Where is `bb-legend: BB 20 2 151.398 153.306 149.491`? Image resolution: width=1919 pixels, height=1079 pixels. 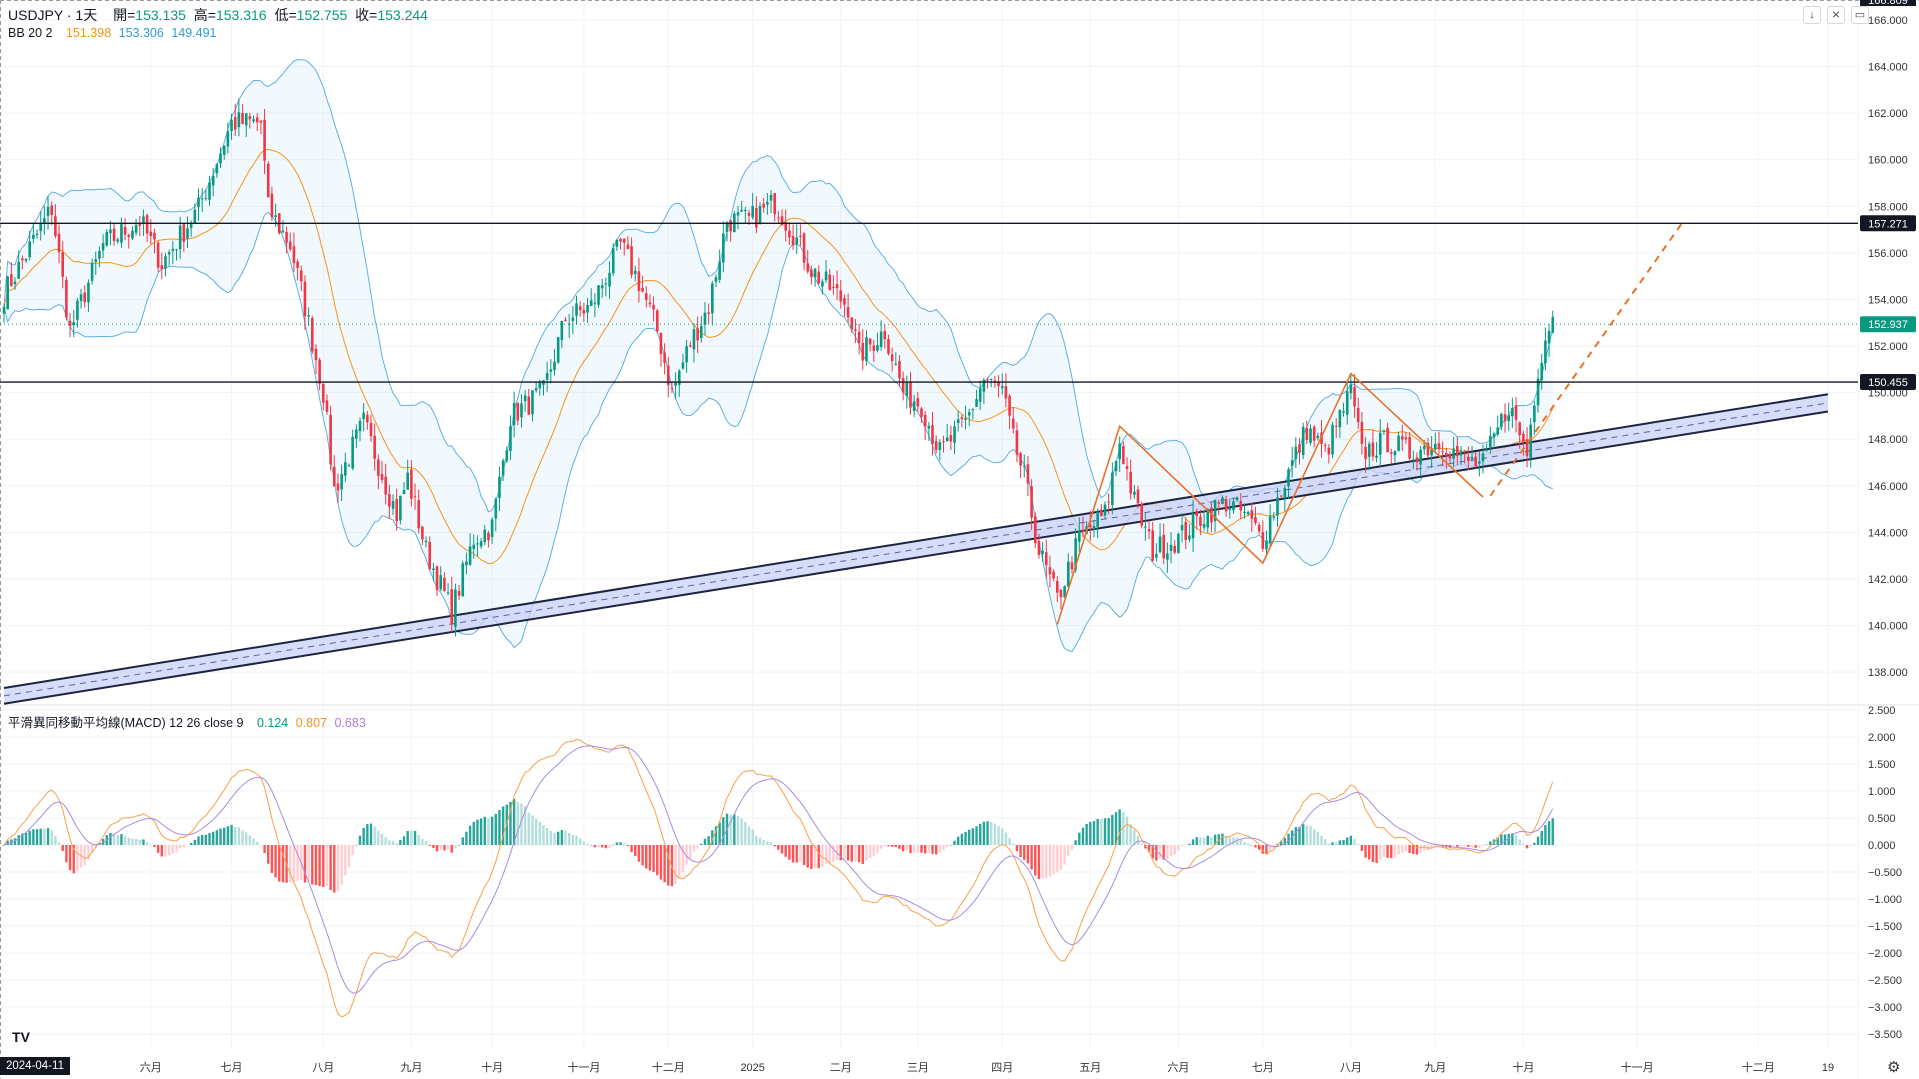 bb-legend: BB 20 2 151.398 153.306 149.491 is located at coordinates (114, 33).